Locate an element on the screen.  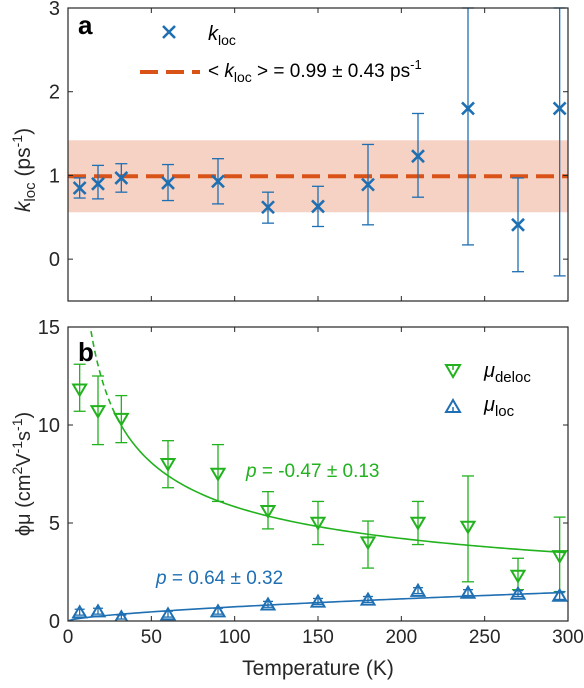
legend-marker-deloc is located at coordinates (453, 371).